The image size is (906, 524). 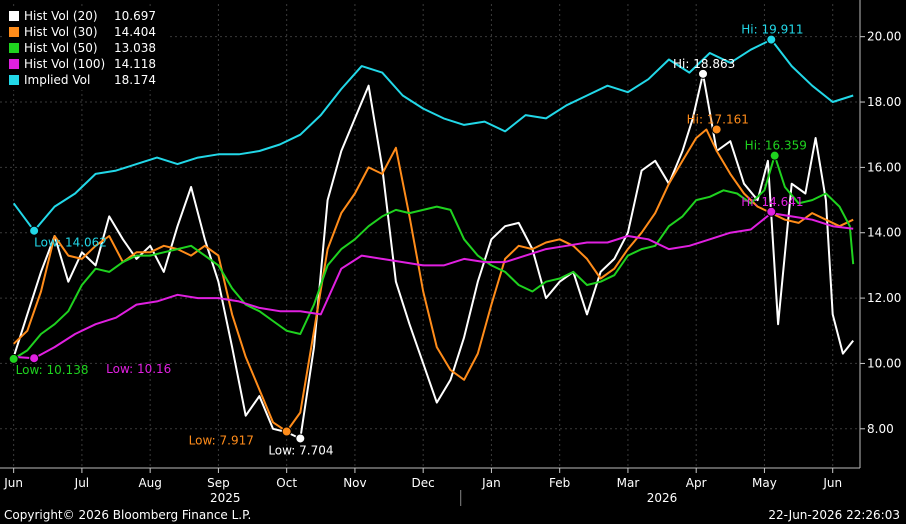 What do you see at coordinates (221, 441) in the screenshot?
I see `extreme-label: Low: 7.917` at bounding box center [221, 441].